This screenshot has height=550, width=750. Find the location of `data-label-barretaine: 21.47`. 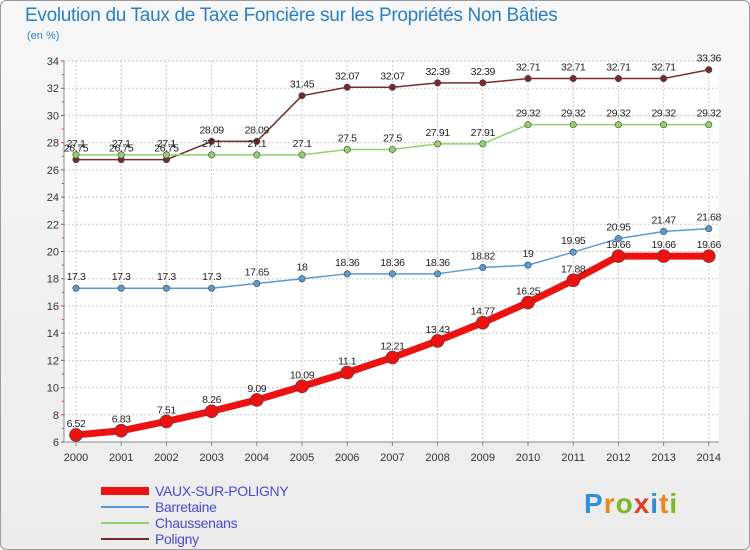

data-label-barretaine: 21.47 is located at coordinates (663, 220).